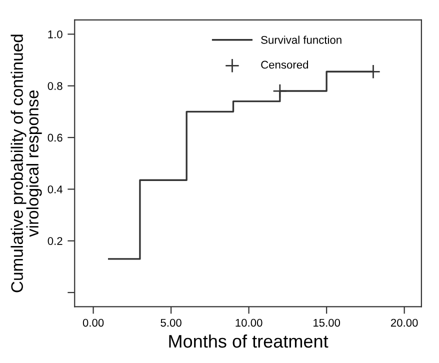 The image size is (439, 363). What do you see at coordinates (301, 40) in the screenshot?
I see `legend-label: Survival function` at bounding box center [301, 40].